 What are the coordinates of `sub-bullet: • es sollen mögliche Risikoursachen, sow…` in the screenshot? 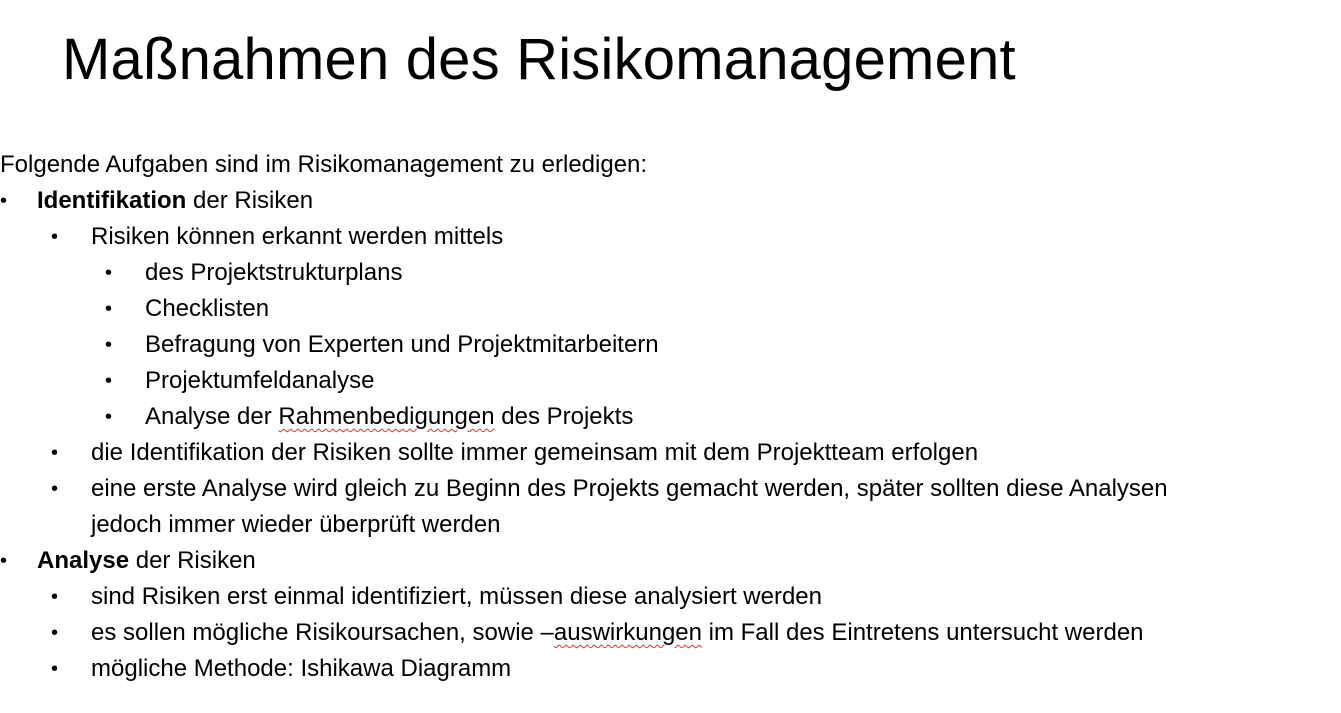 It's located at (670, 633).